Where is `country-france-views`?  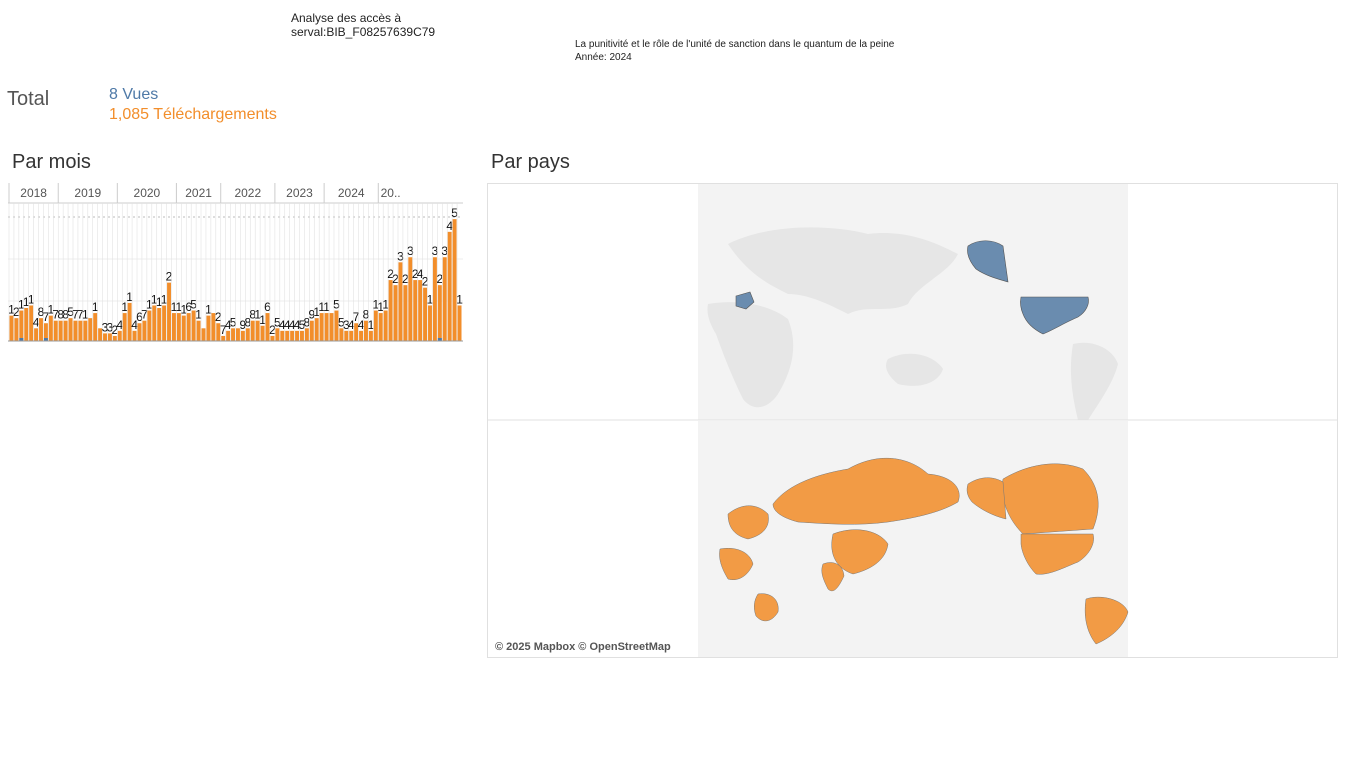 country-france-views is located at coordinates (745, 300).